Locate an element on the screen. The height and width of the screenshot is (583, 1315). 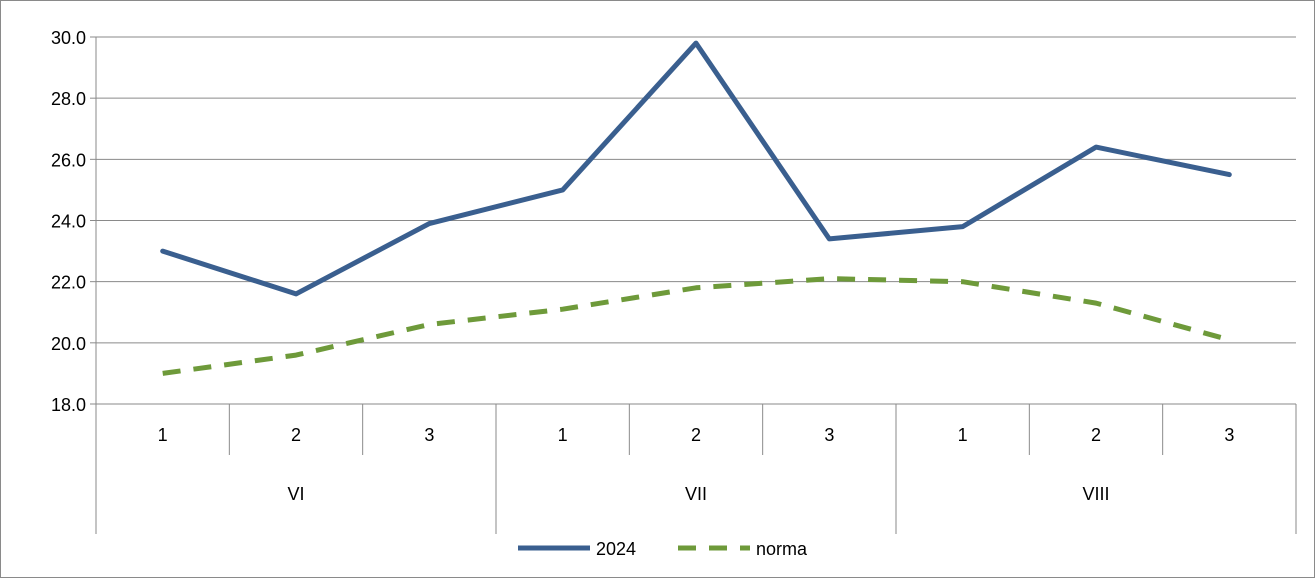
y-tick-label: 24.0 is located at coordinates (68, 222).